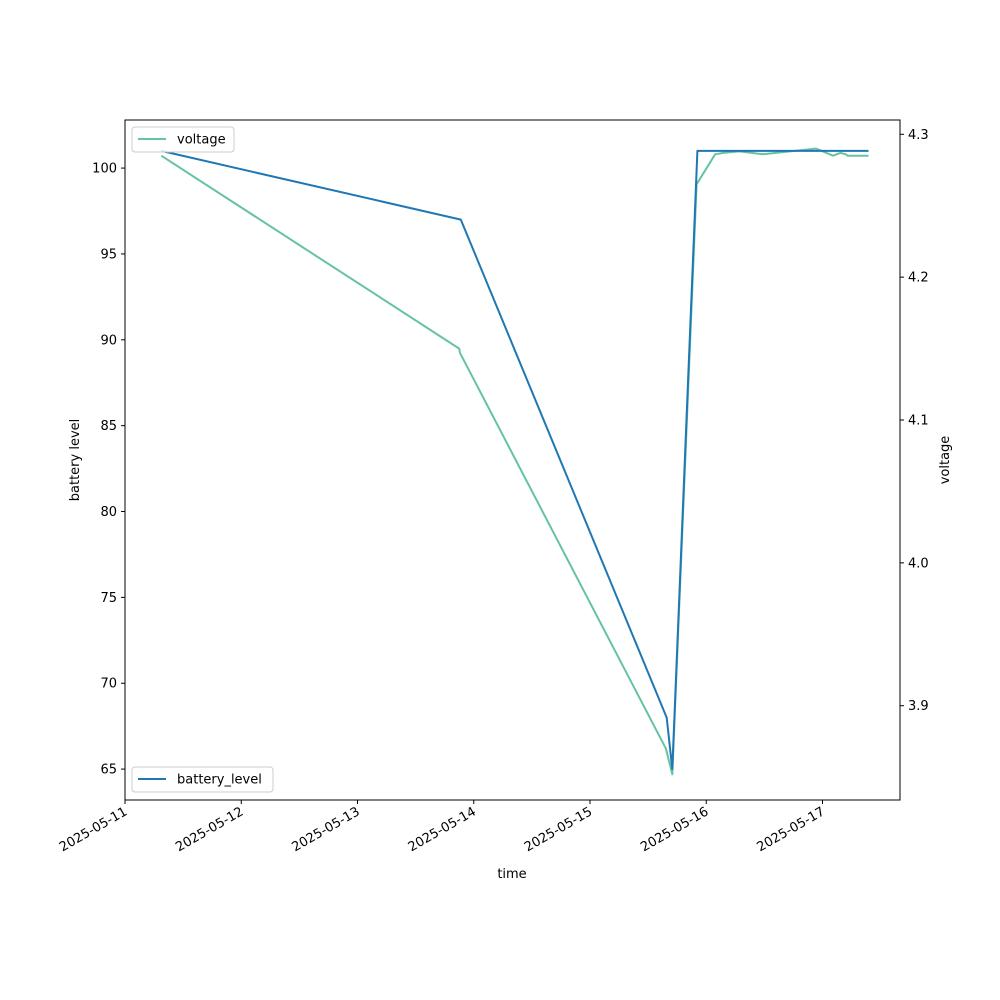 The height and width of the screenshot is (1000, 1000). Describe the element at coordinates (918, 563) in the screenshot. I see `right-y-tick-label: 4.0` at that location.